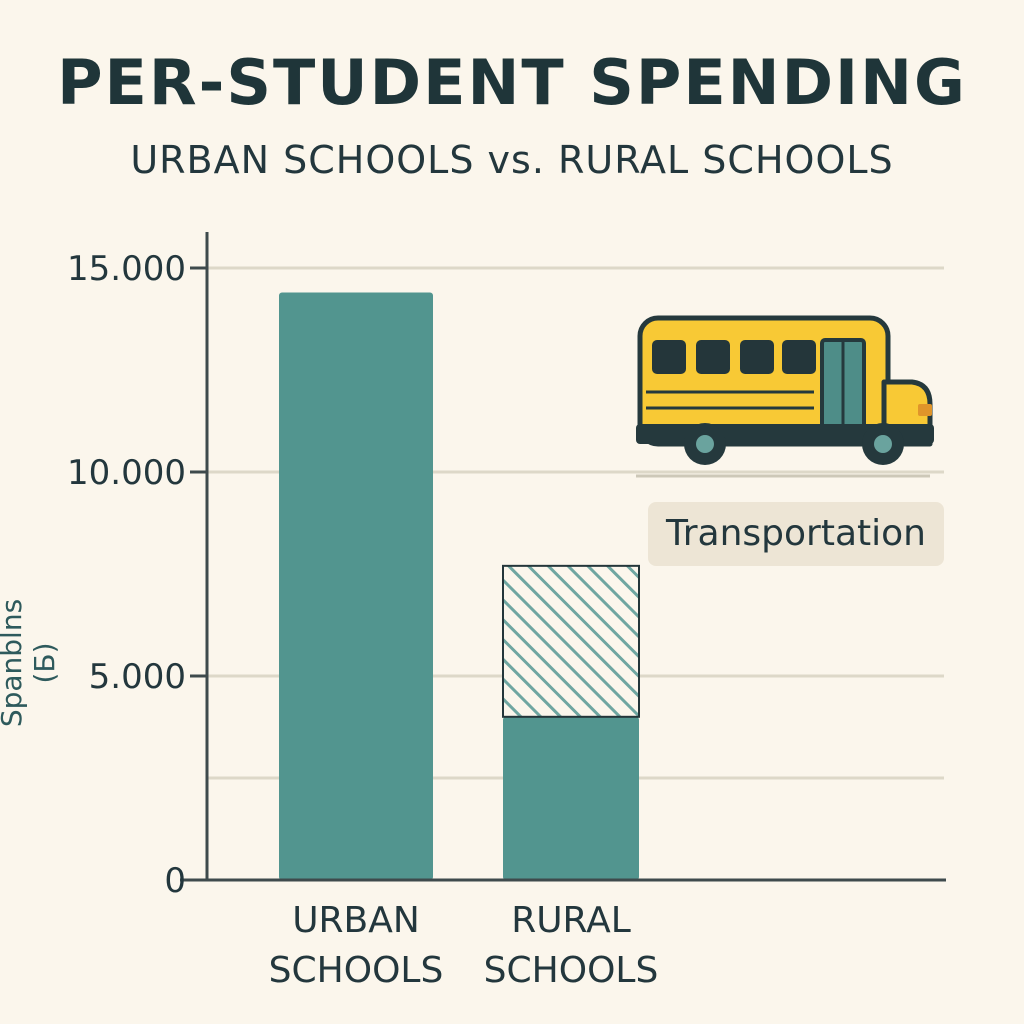  What do you see at coordinates (356, 920) in the screenshot?
I see `category-label-0-line-0: URBAN` at bounding box center [356, 920].